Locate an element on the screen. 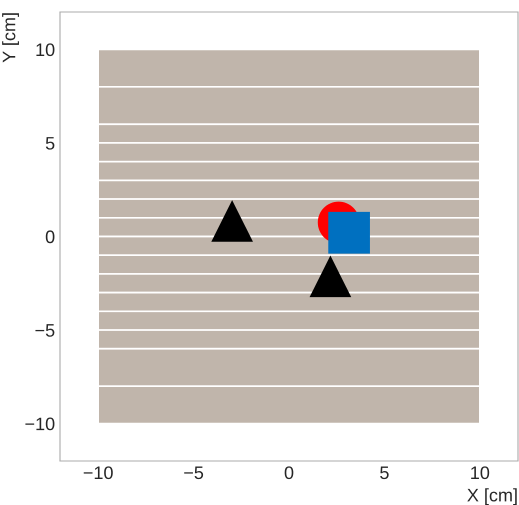  x-tick-label: 5 is located at coordinates (384, 473).